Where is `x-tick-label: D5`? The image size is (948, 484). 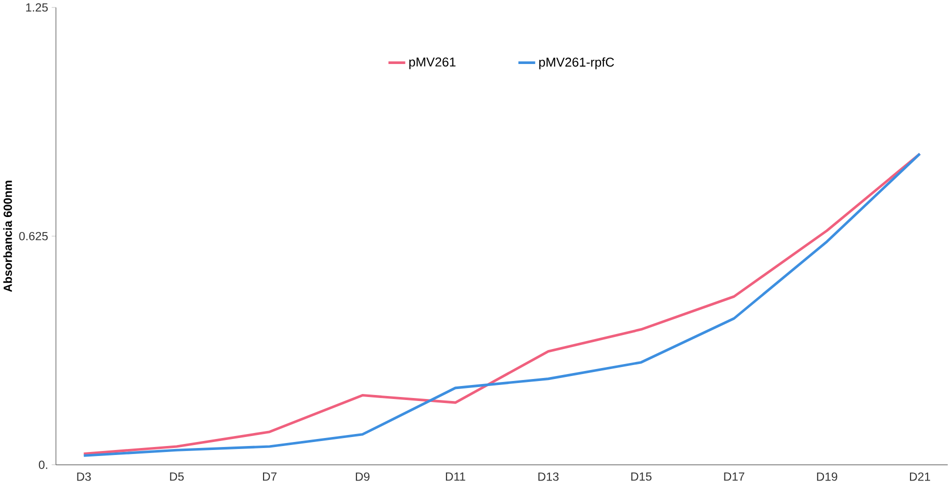 x-tick-label: D5 is located at coordinates (177, 476).